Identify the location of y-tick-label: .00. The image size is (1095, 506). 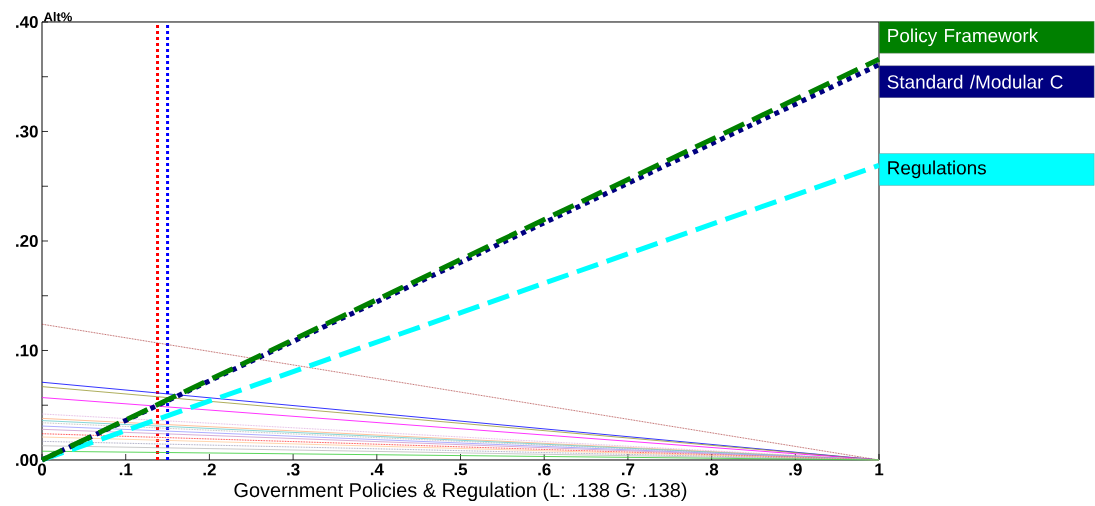
(27, 459).